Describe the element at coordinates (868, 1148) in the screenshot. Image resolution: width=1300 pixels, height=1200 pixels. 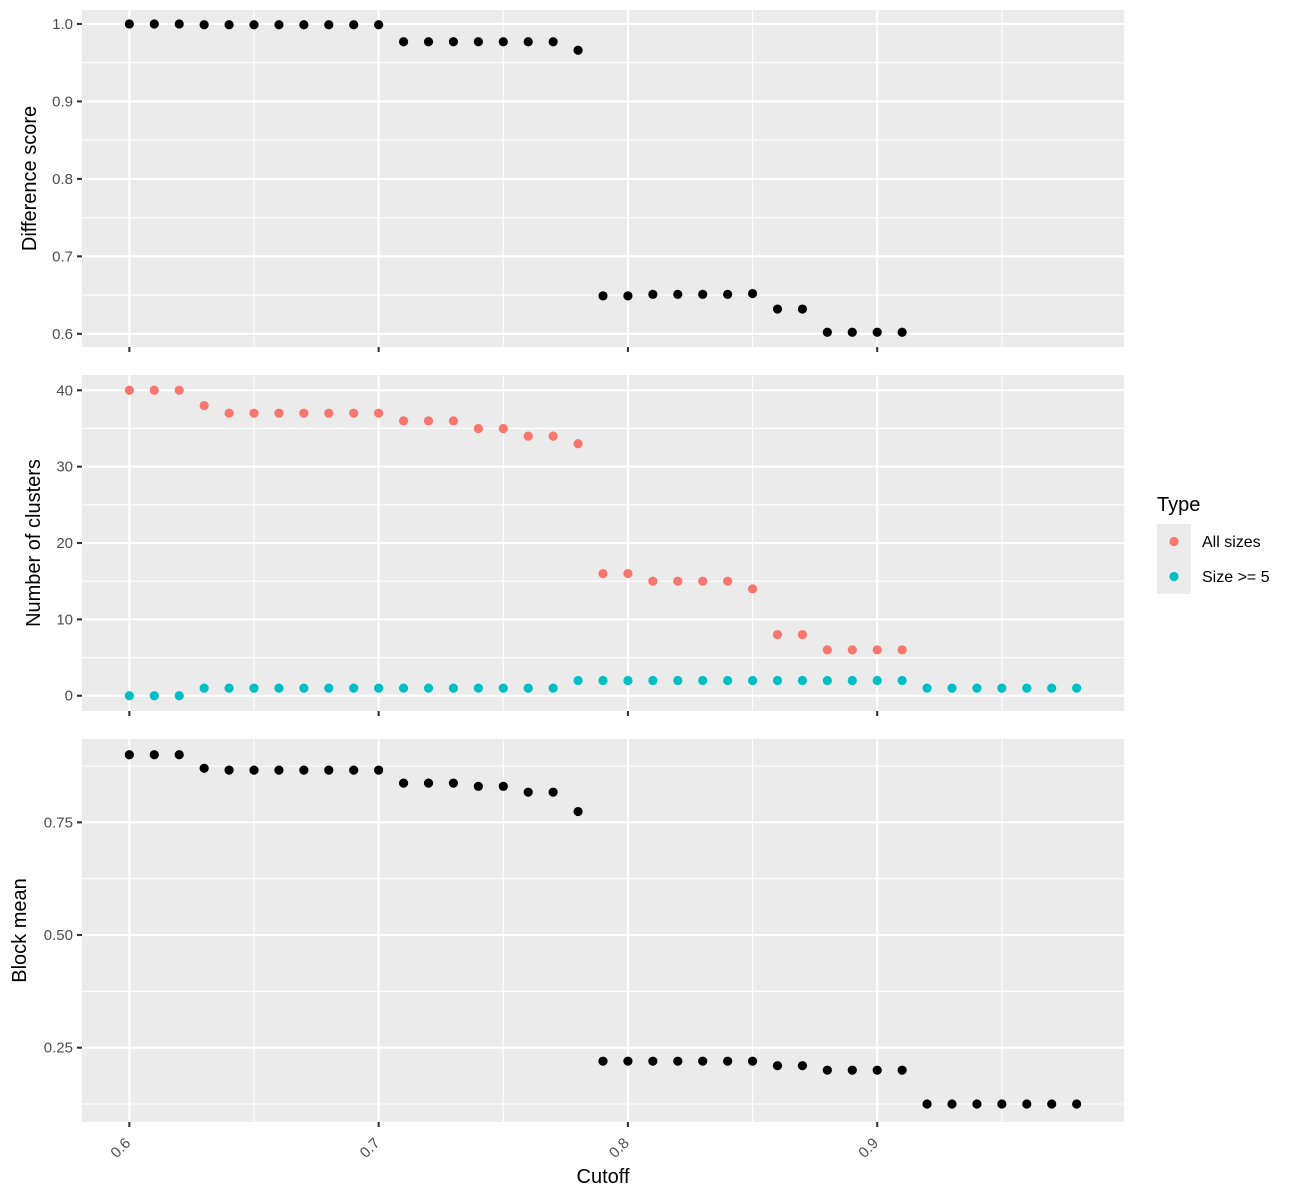
I see `x-tick-label: 0.9` at that location.